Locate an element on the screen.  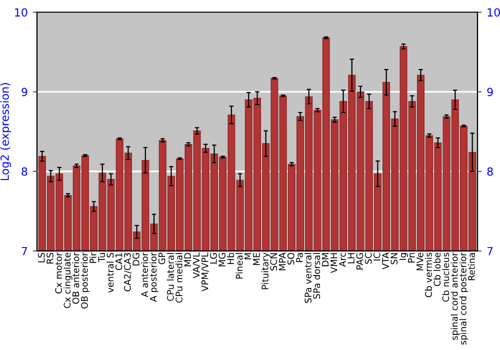
x-tick-label: SO is located at coordinates (290, 258).